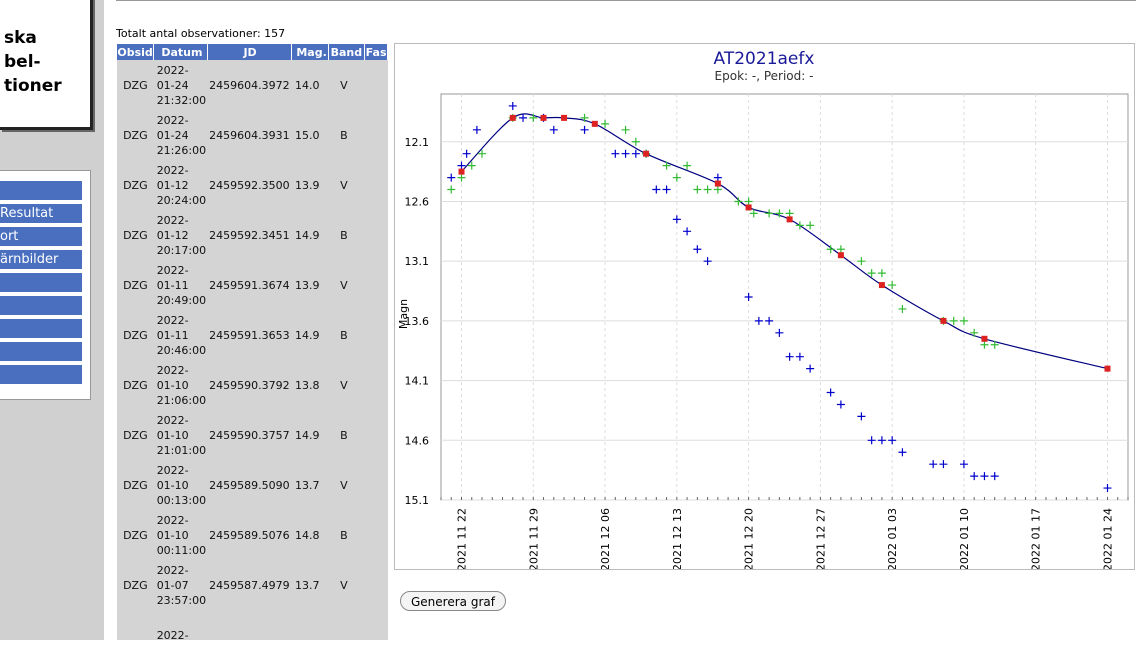 Image resolution: width=1136 pixels, height=660 pixels. What do you see at coordinates (181, 600) in the screenshot?
I see `cell-datum-part: 23:57:00` at bounding box center [181, 600].